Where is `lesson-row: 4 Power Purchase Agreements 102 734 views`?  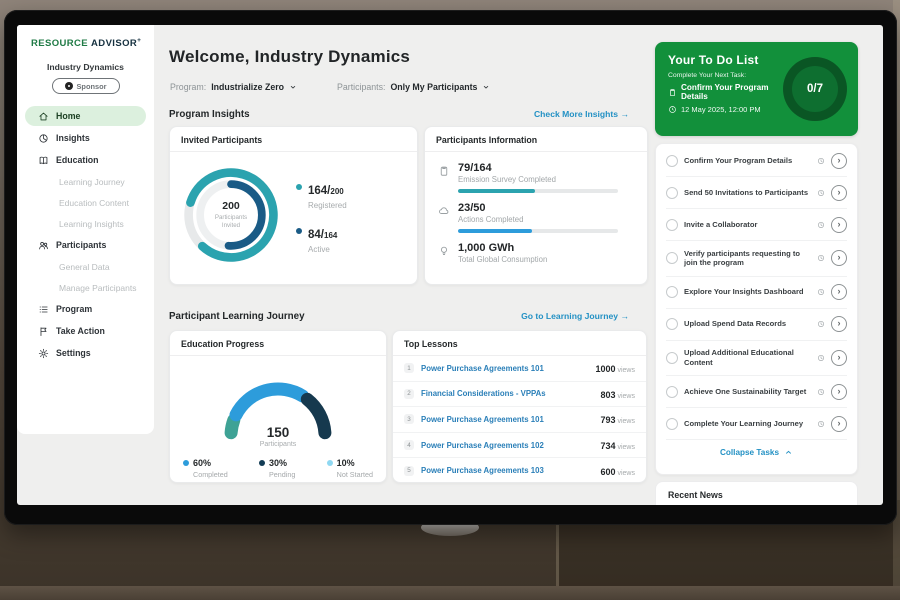 lesson-row: 4 Power Purchase Agreements 102 734 views is located at coordinates (519, 446).